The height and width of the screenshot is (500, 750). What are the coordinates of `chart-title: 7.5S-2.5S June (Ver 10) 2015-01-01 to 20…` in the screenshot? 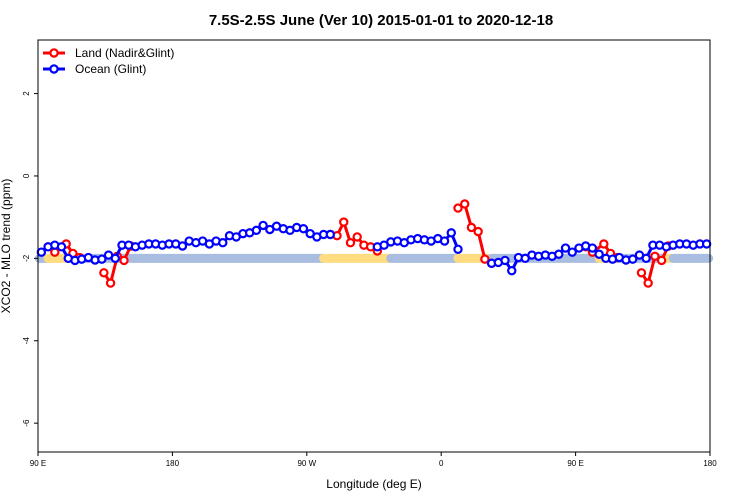 It's located at (381, 20).